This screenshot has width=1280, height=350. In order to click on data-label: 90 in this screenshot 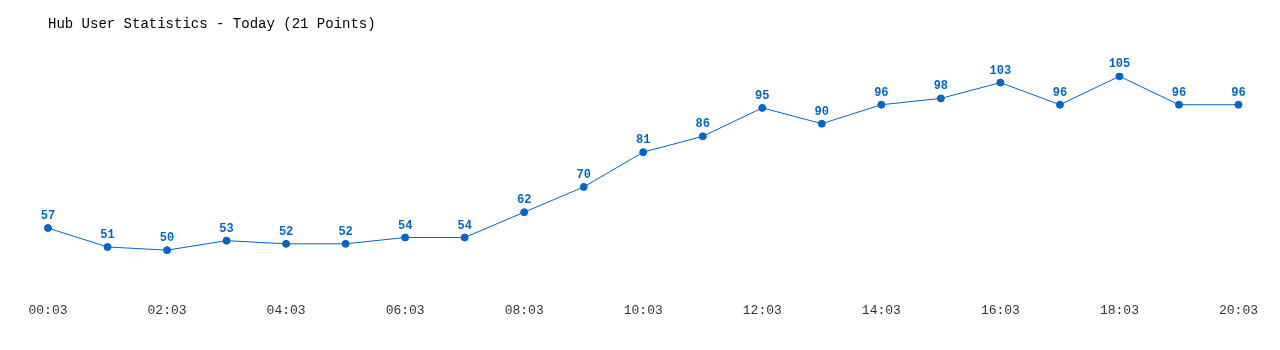, I will do `click(822, 111)`.